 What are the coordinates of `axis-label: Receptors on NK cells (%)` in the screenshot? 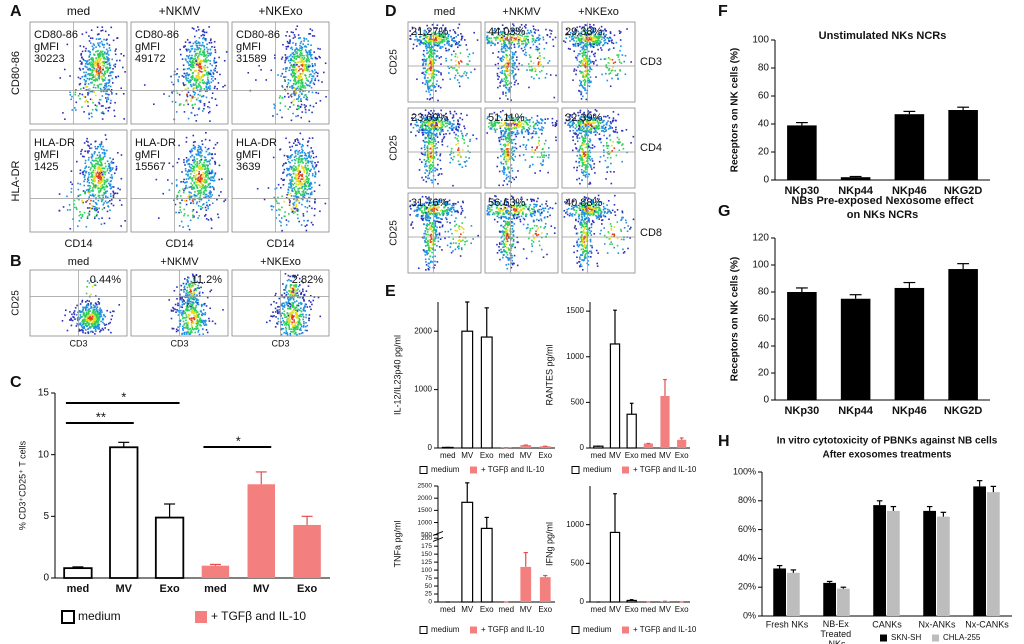 It's located at (735, 110).